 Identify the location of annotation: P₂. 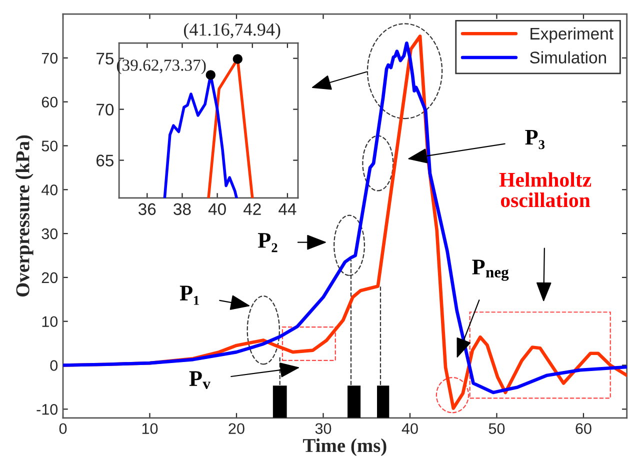
(268, 242).